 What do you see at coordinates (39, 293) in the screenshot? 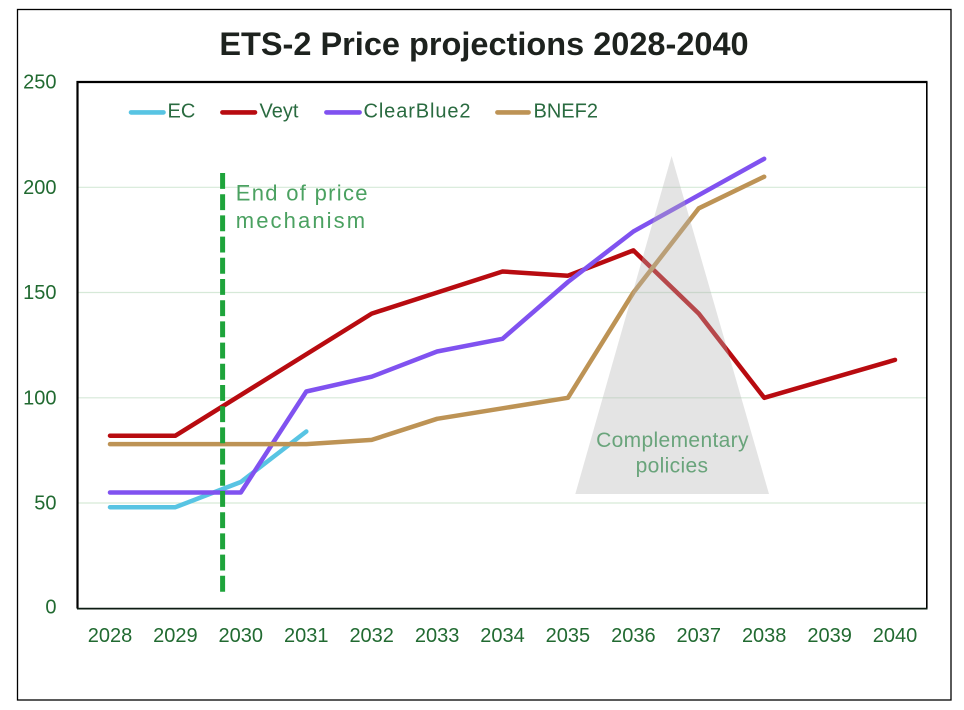
I see `svg-text: 150` at bounding box center [39, 293].